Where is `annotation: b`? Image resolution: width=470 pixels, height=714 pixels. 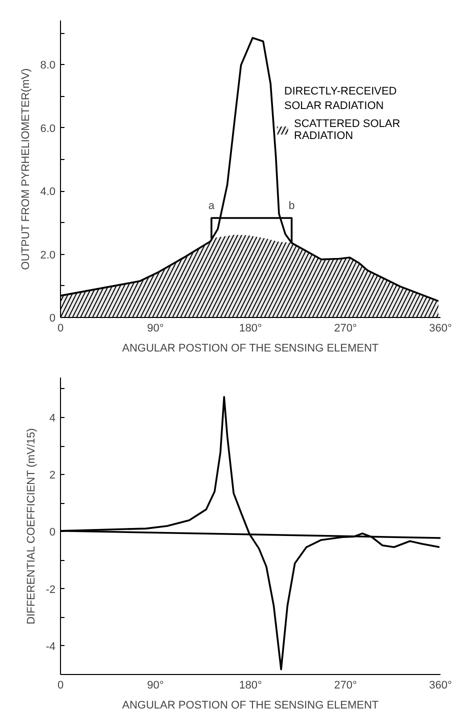
annotation: b is located at coordinates (291, 206).